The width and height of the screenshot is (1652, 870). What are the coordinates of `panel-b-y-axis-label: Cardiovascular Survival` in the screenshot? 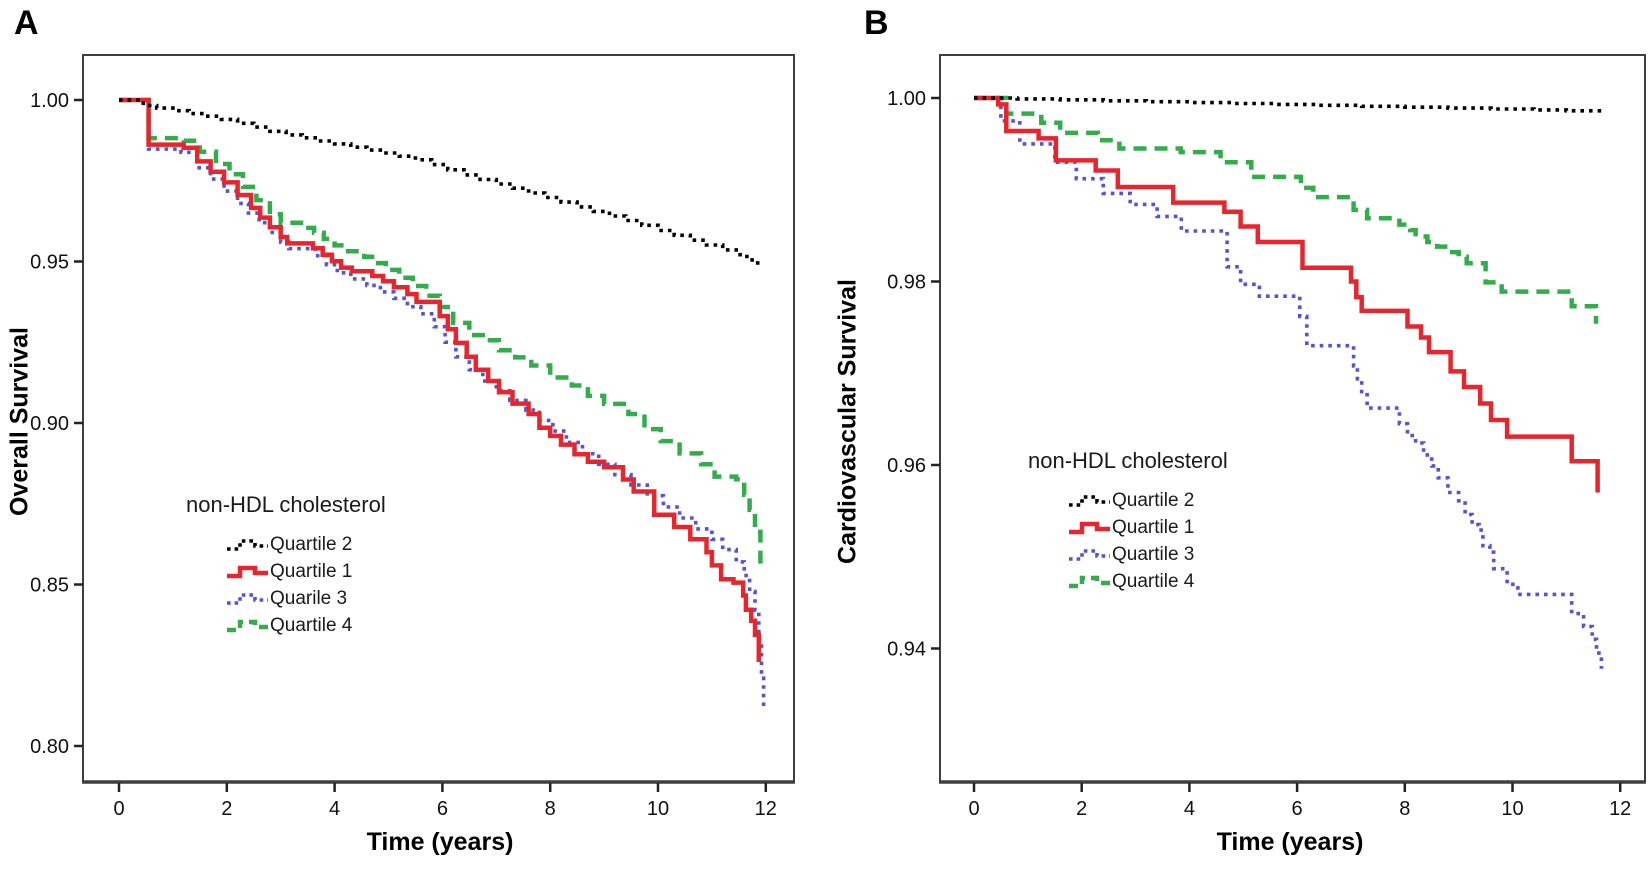 It's located at (847, 421).